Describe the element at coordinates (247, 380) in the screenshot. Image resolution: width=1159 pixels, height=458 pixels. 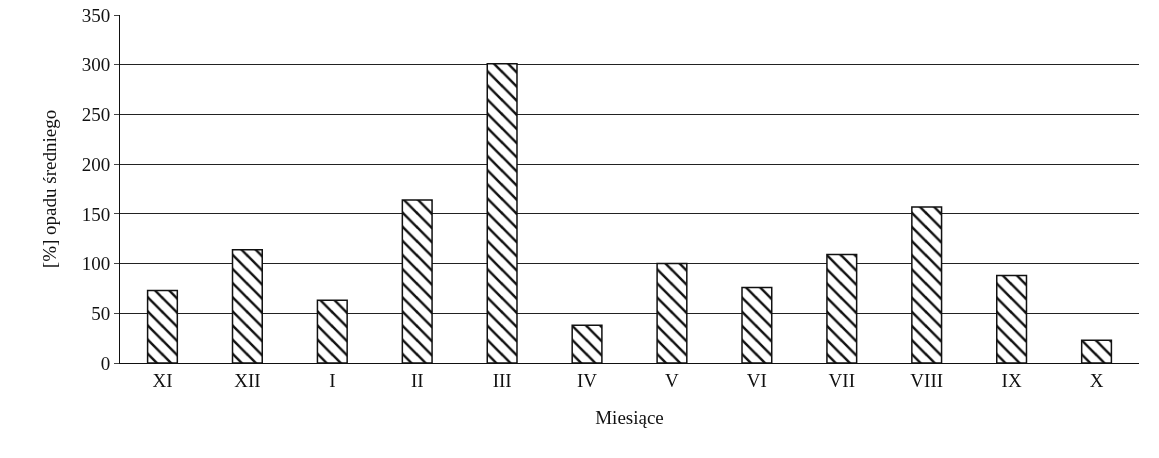
I see `x-tick-label: XII` at that location.